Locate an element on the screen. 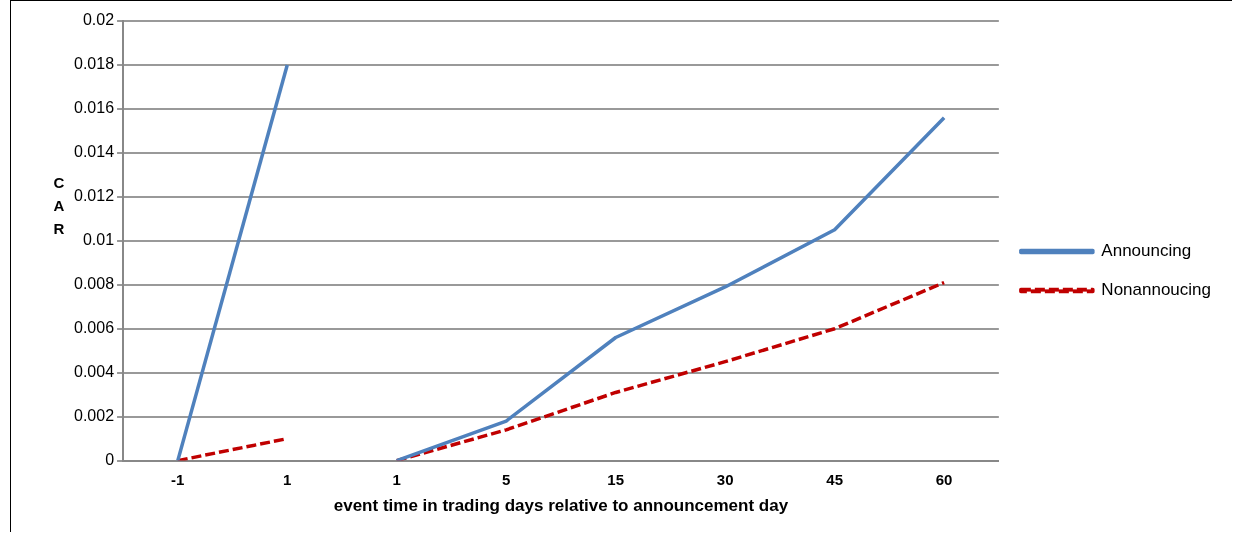 Image resolution: width=1233 pixels, height=533 pixels. y-tick-label: 0.018 is located at coordinates (94, 64).